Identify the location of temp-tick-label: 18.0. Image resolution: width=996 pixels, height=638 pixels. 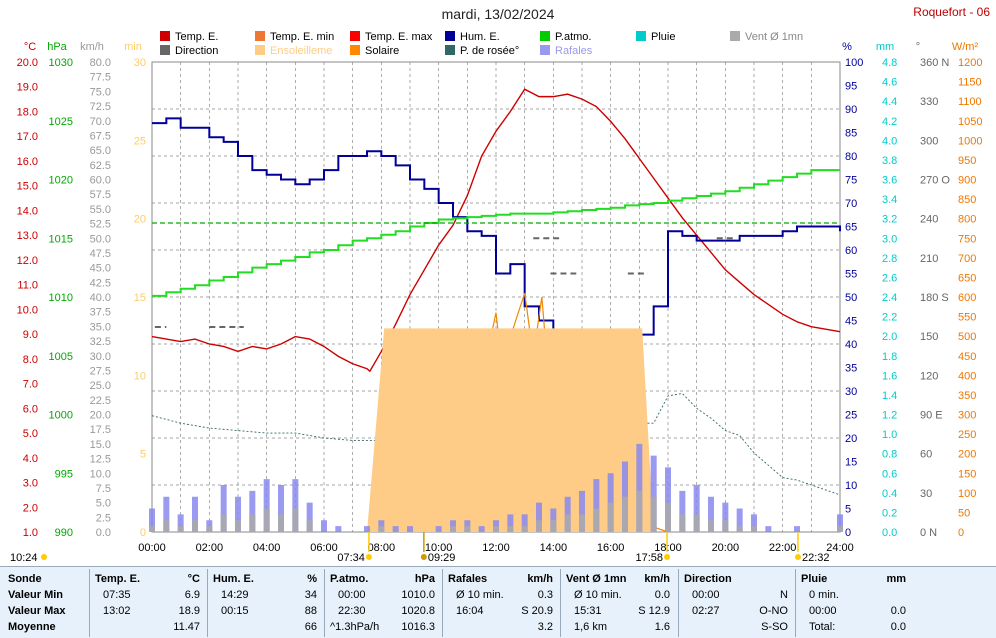
(27, 112).